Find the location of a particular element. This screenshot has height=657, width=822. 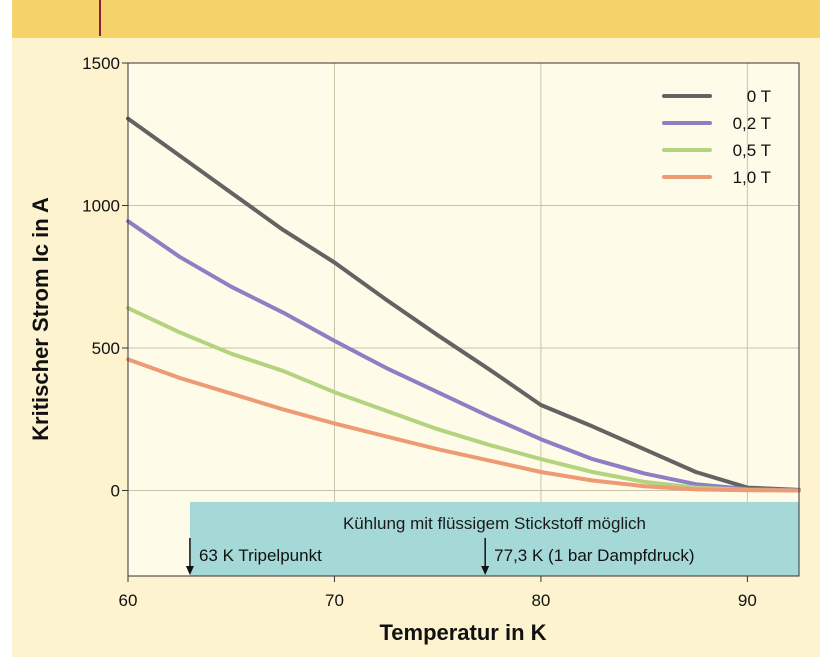

nitrogen-band-rect is located at coordinates (494, 538).